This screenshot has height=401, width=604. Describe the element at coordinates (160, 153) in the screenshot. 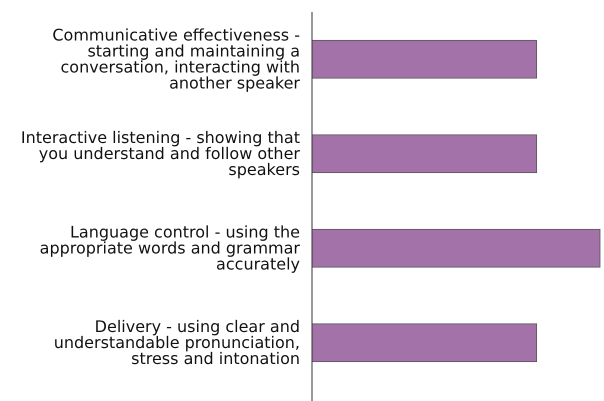

I see `y-tick-label: Interactive listening - showing that you understand and follow other speakers` at that location.